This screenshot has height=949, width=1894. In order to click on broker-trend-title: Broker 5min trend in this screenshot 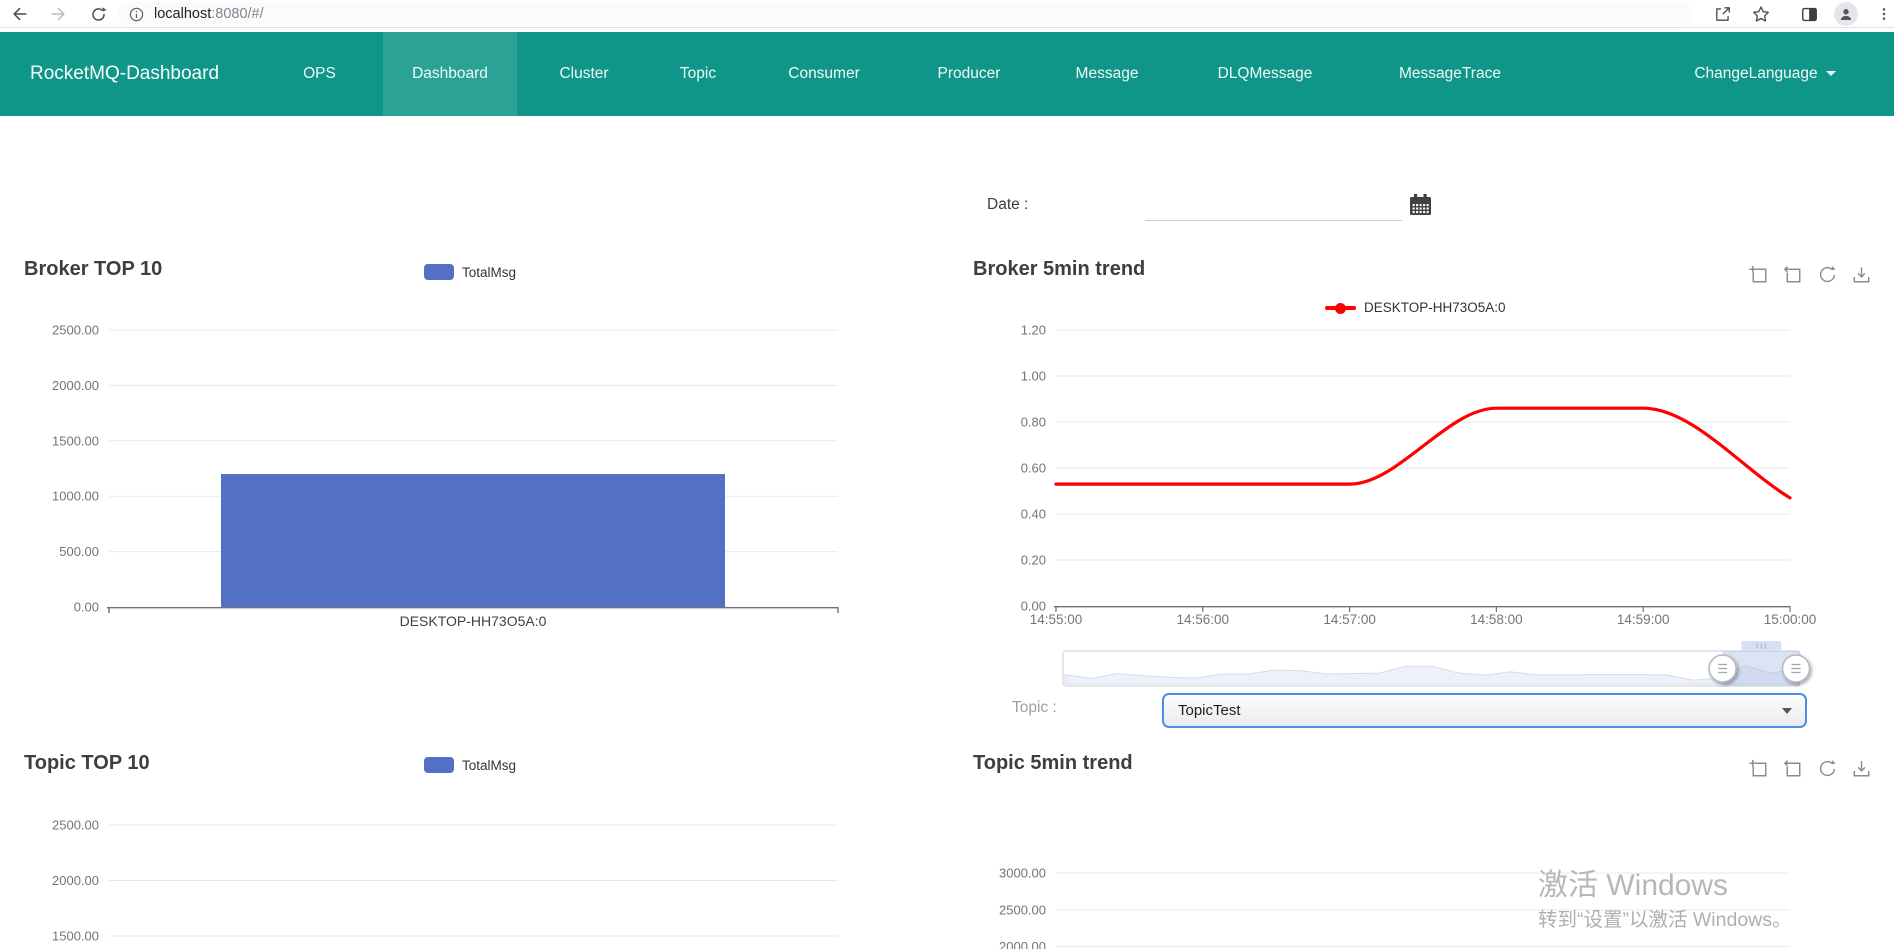, I will do `click(1059, 269)`.